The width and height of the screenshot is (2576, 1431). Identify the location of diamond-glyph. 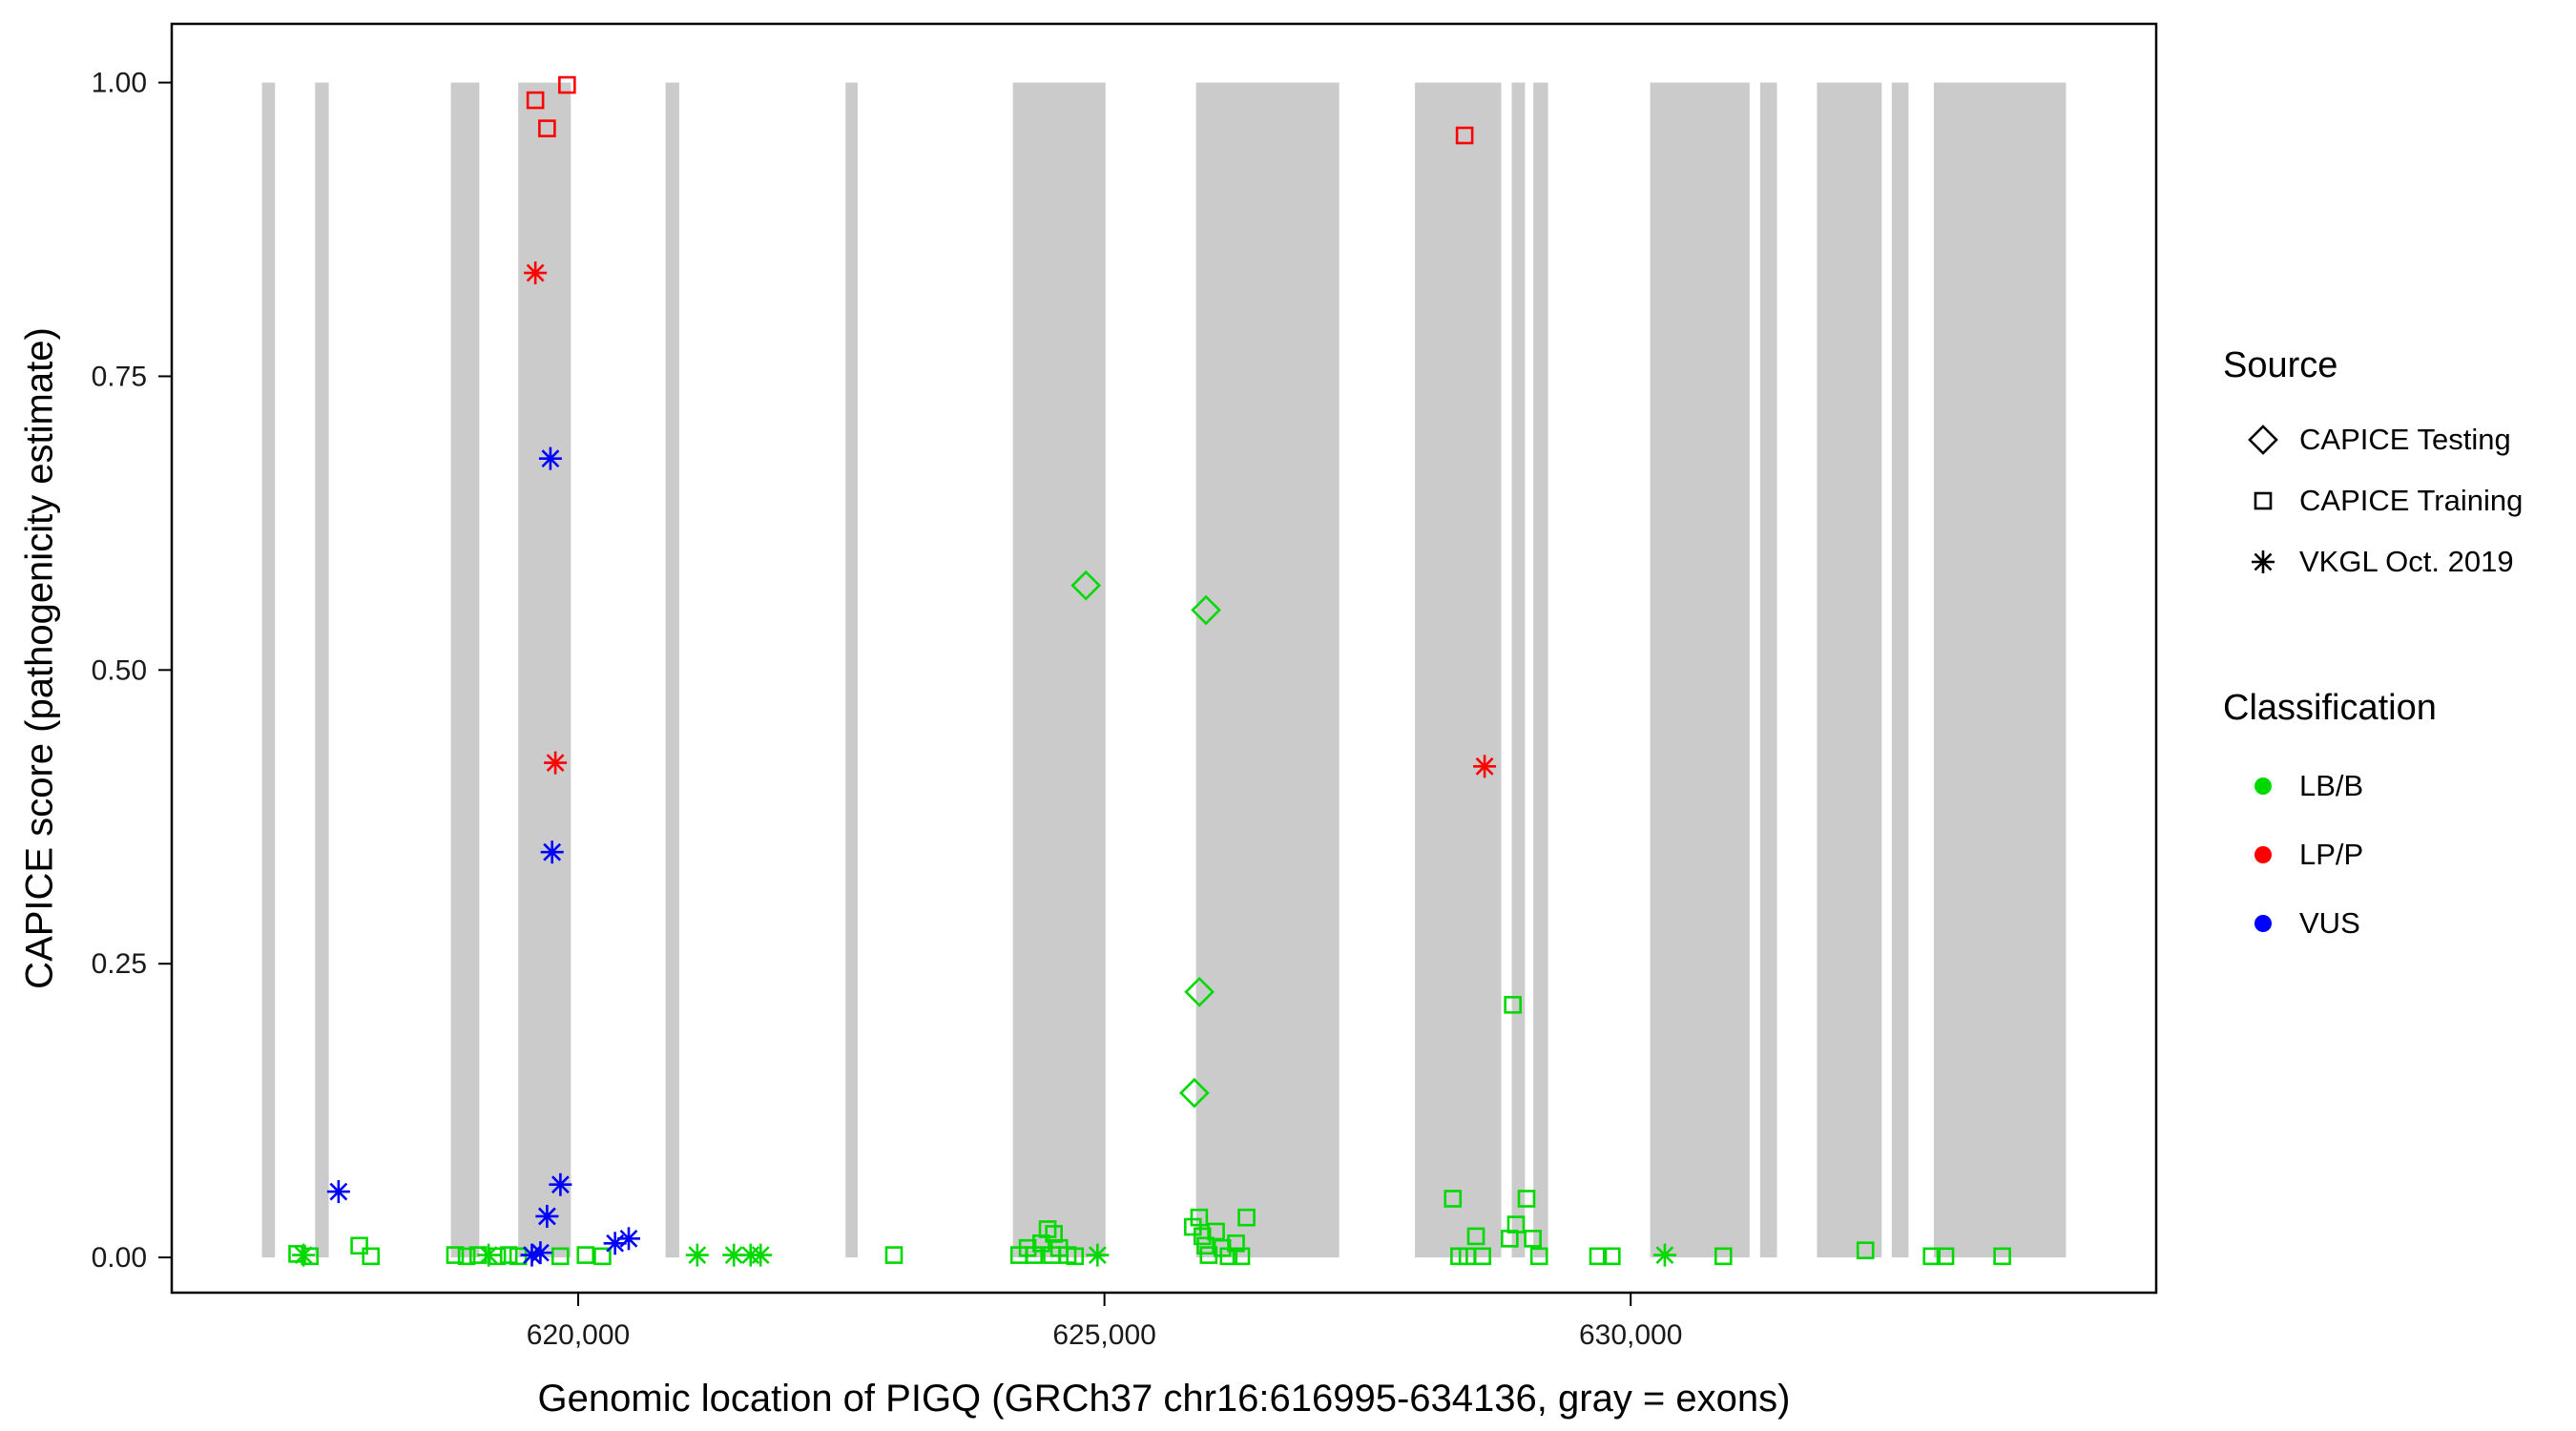
(2263, 440).